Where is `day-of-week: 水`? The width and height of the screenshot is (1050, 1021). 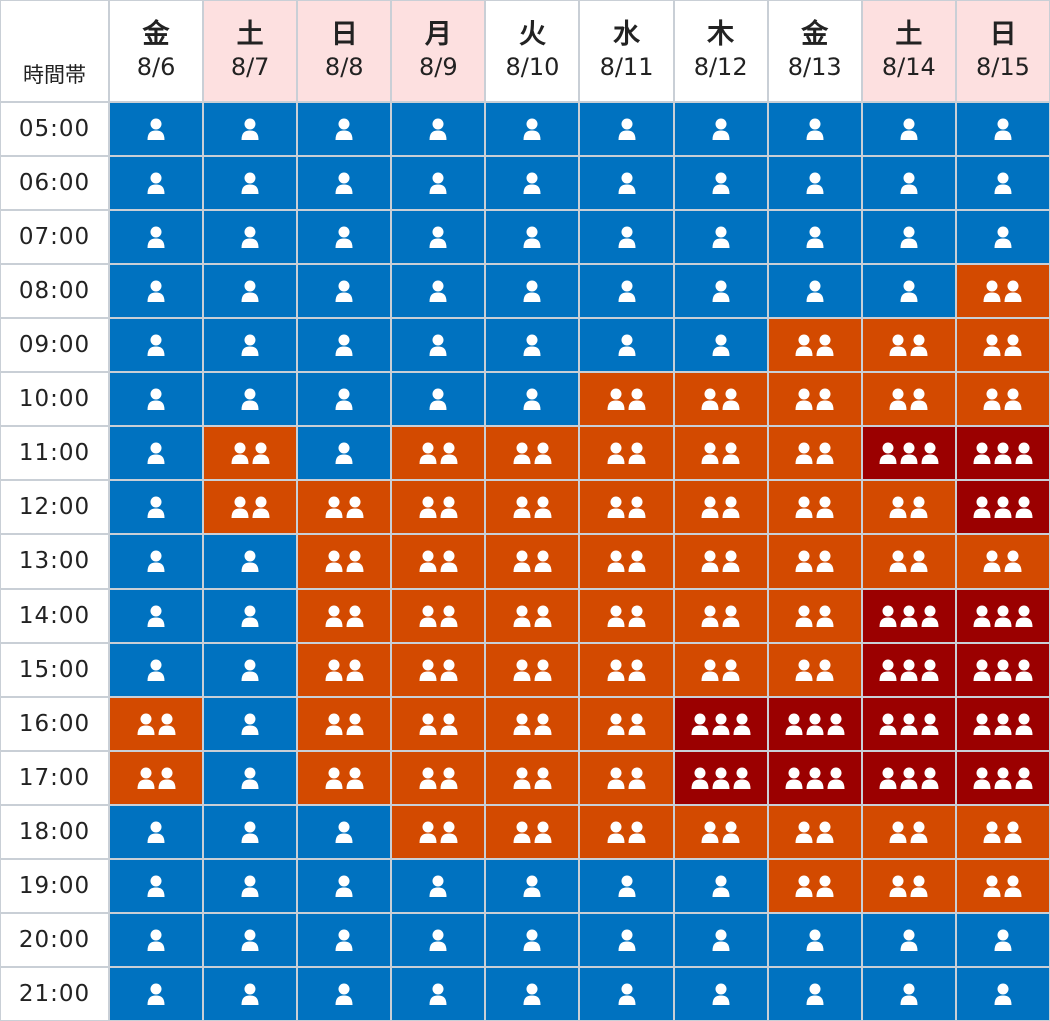 day-of-week: 水 is located at coordinates (627, 35).